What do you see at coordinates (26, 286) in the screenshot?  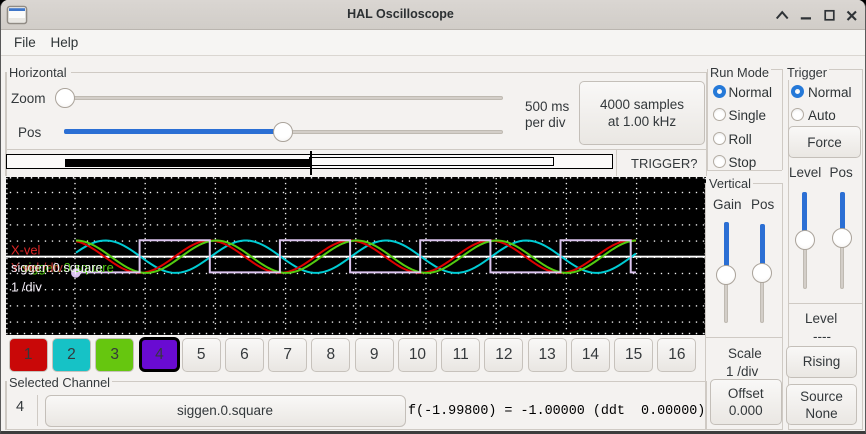 I see `svg-text: 1 /div` at bounding box center [26, 286].